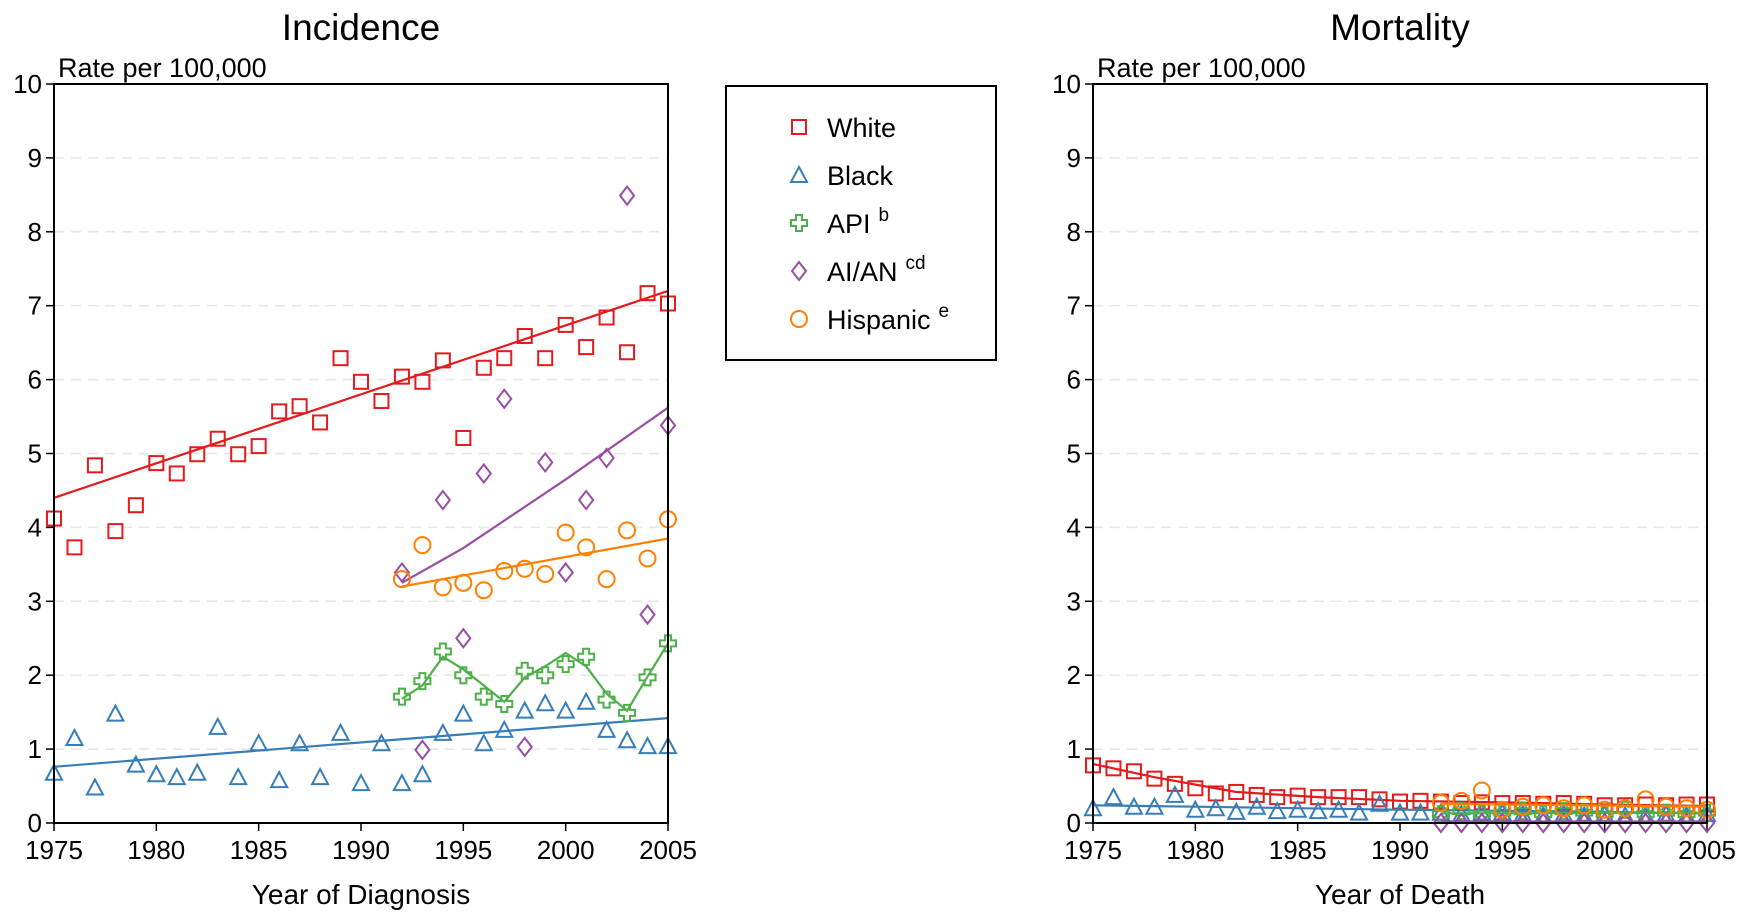 The width and height of the screenshot is (1748, 912). What do you see at coordinates (1074, 601) in the screenshot?
I see `mortality-ytick-label: 3` at bounding box center [1074, 601].